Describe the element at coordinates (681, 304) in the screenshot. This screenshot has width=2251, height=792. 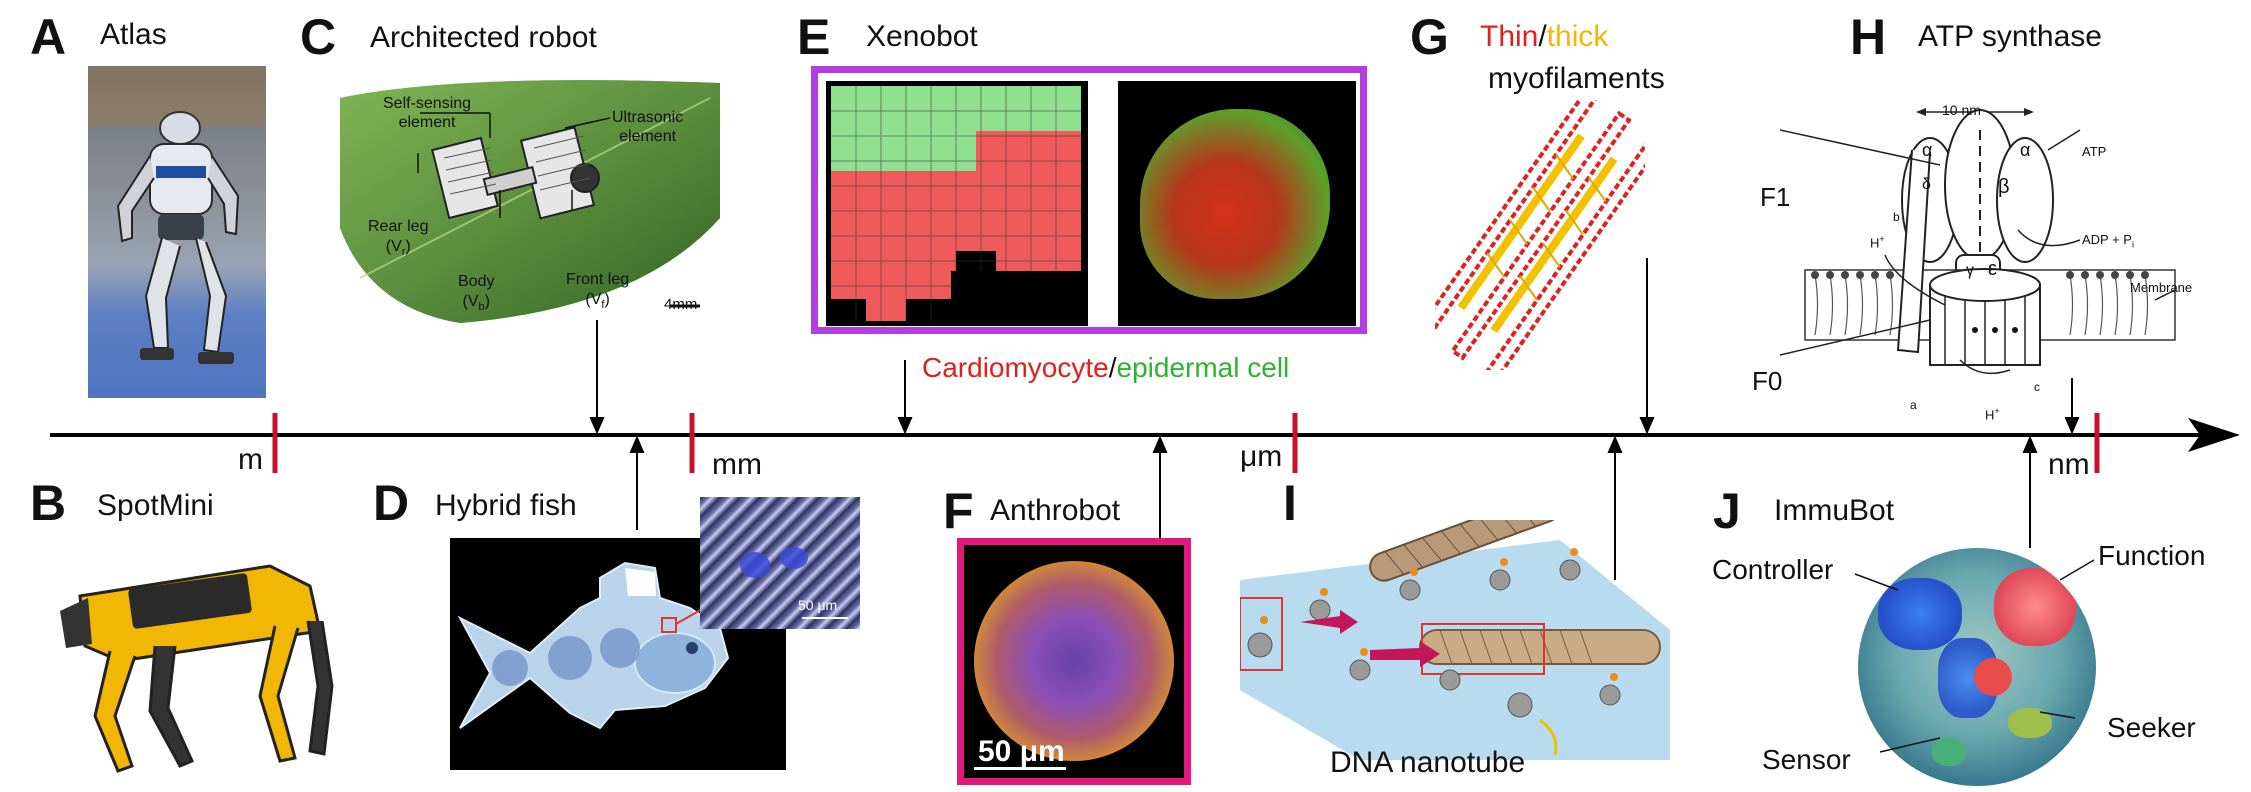
I see `scalebar-4mm: 4mm` at that location.